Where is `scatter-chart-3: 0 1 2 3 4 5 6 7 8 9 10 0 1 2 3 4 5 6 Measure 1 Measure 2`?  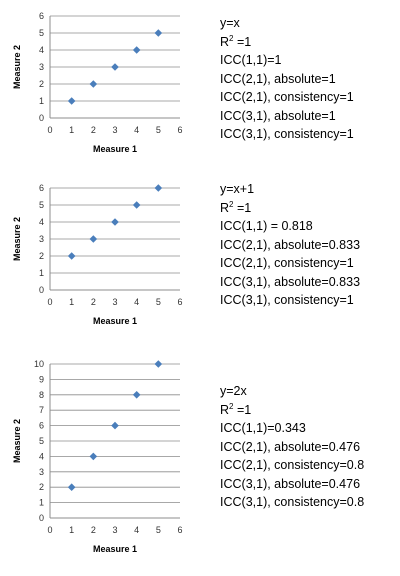 scatter-chart-3: 0 1 2 3 4 5 6 7 8 9 10 0 1 2 3 4 5 6 Measure 1 Measure 2 is located at coordinates (97, 456).